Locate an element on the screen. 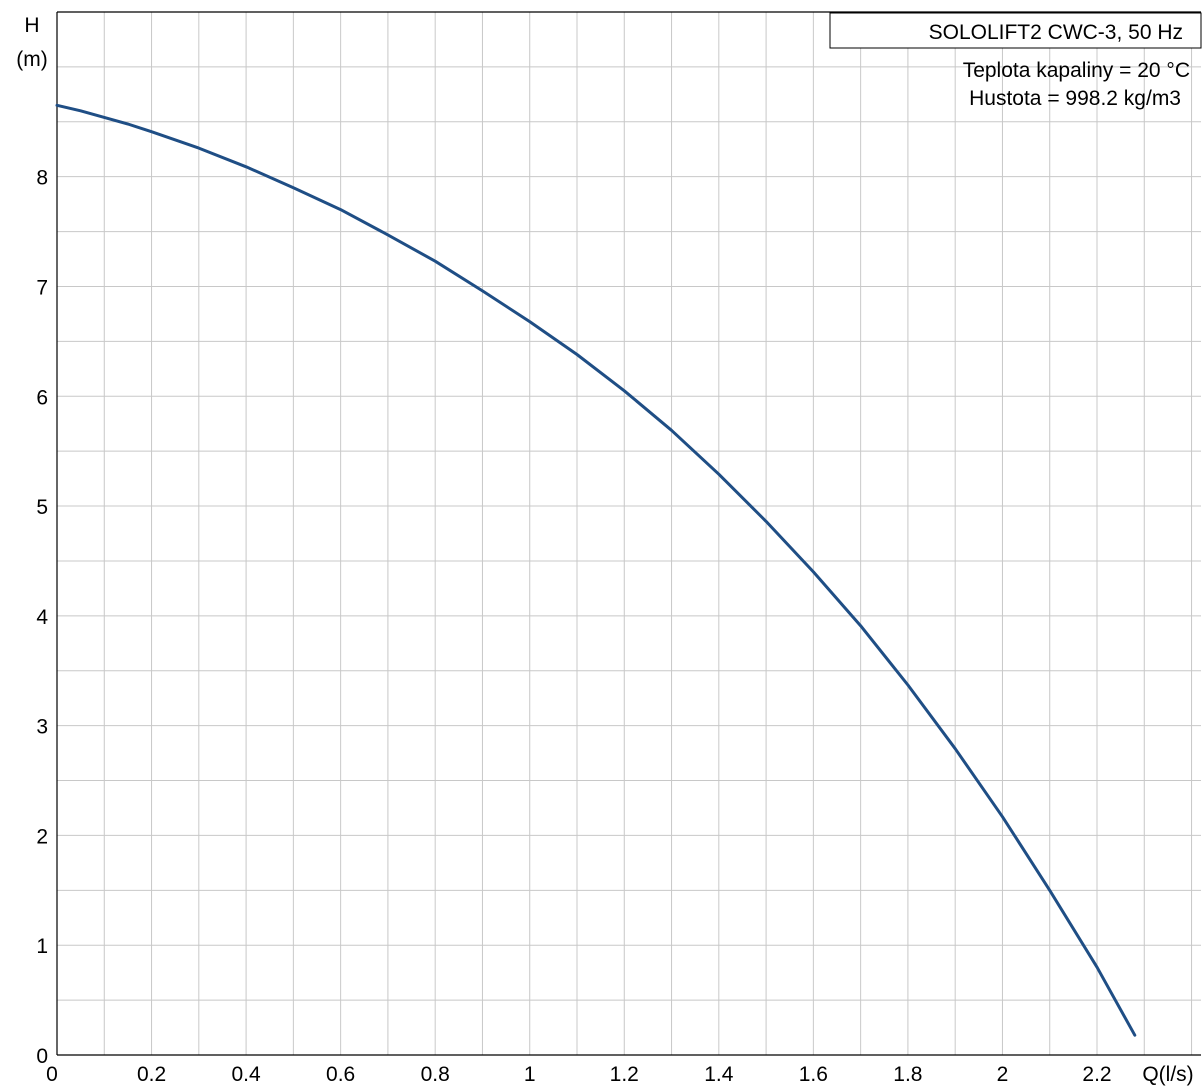 This screenshot has width=1203, height=1086. x-tick-label: 0.8 is located at coordinates (435, 1074).